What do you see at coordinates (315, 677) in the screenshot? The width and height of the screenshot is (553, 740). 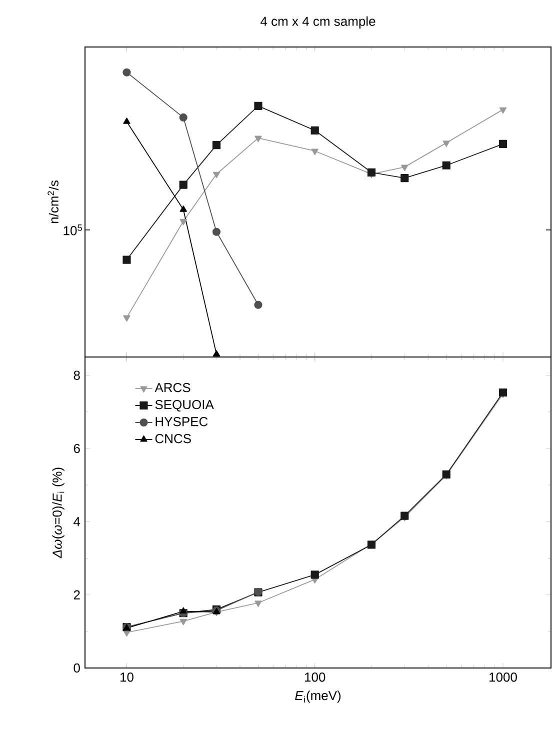 I see `x-tick-label: 100` at bounding box center [315, 677].